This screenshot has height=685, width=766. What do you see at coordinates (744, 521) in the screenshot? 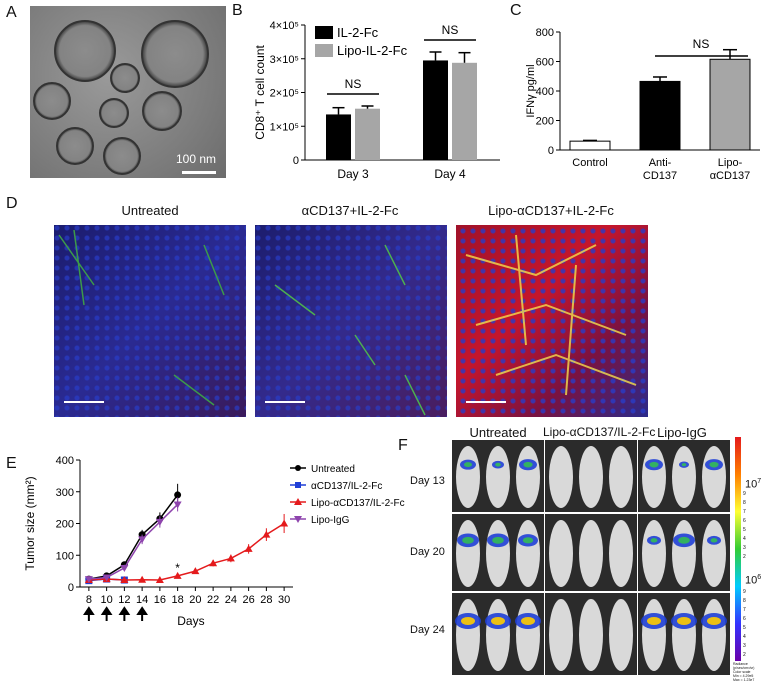
I see `colorbar-minor-tick: 6` at bounding box center [744, 521].